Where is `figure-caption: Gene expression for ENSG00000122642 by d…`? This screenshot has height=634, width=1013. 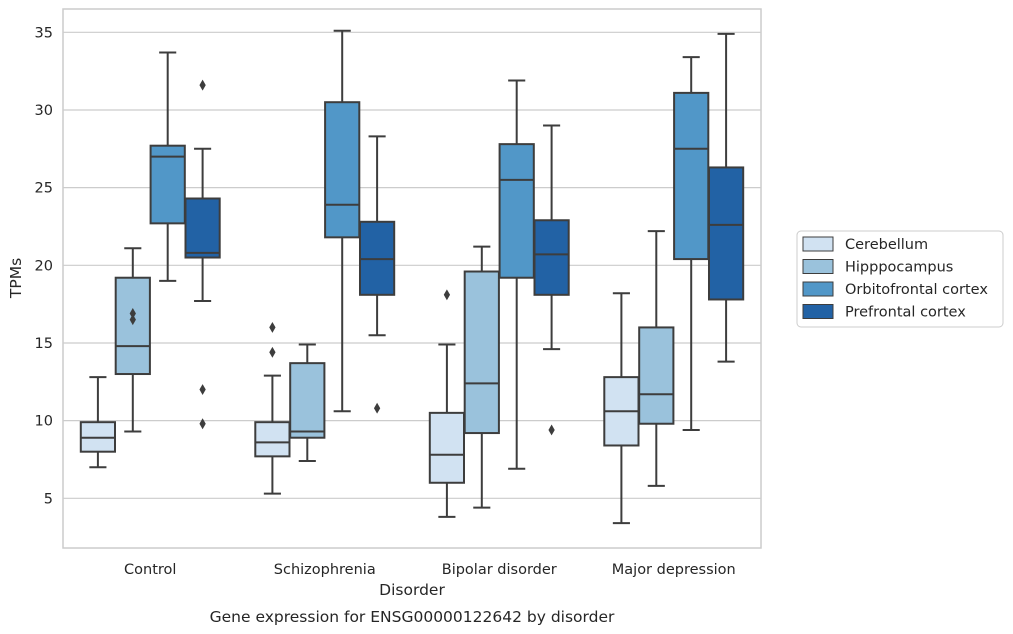
figure-caption: Gene expression for ENSG00000122642 by d… is located at coordinates (412, 617).